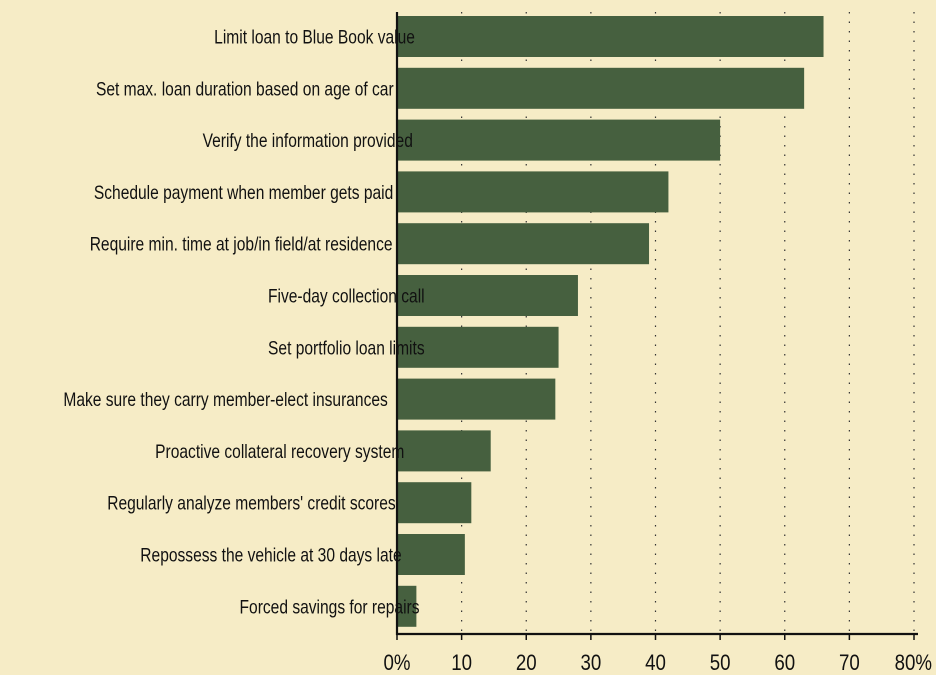 Image resolution: width=936 pixels, height=675 pixels. I want to click on category-label: Set portfolio loan limits, so click(346, 348).